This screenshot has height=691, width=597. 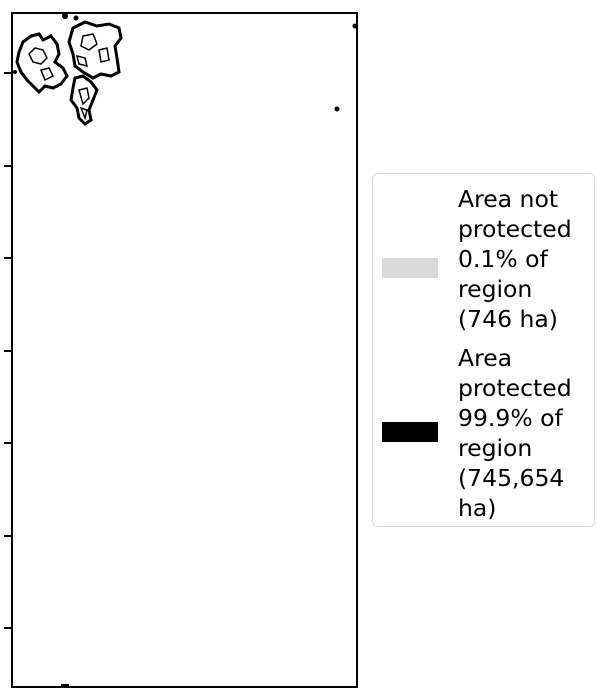 What do you see at coordinates (511, 478) in the screenshot?
I see `legend-label-line: (745,654` at bounding box center [511, 478].